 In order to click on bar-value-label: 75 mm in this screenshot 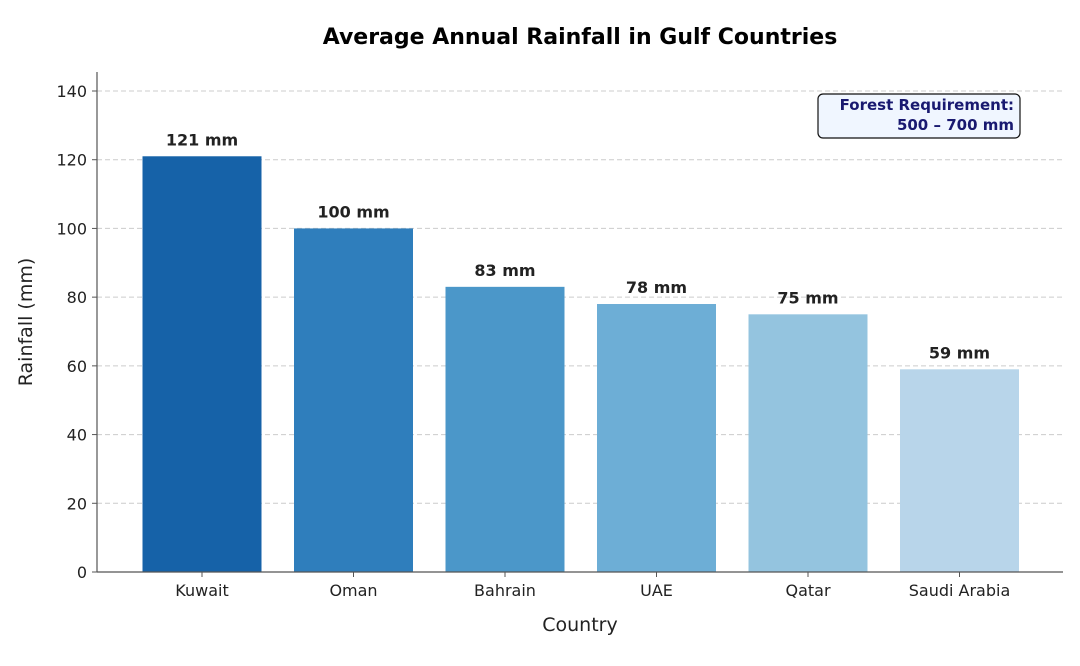, I will do `click(807, 297)`.